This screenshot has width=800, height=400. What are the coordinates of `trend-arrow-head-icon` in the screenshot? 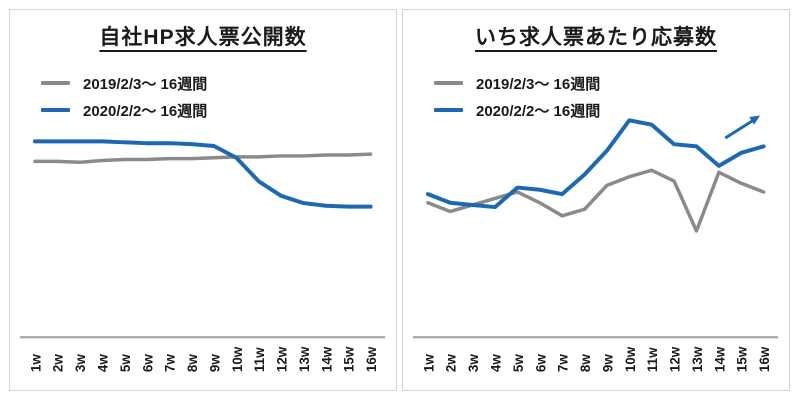 It's located at (755, 120).